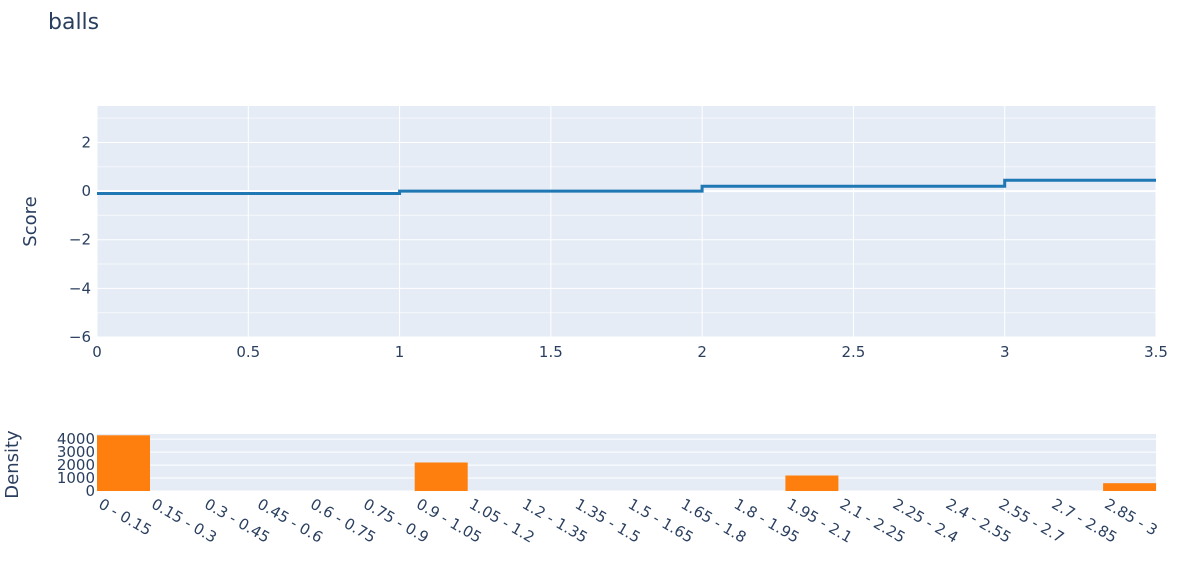 This screenshot has height=579, width=1200. I want to click on y-tick-label: 3000, so click(76, 452).